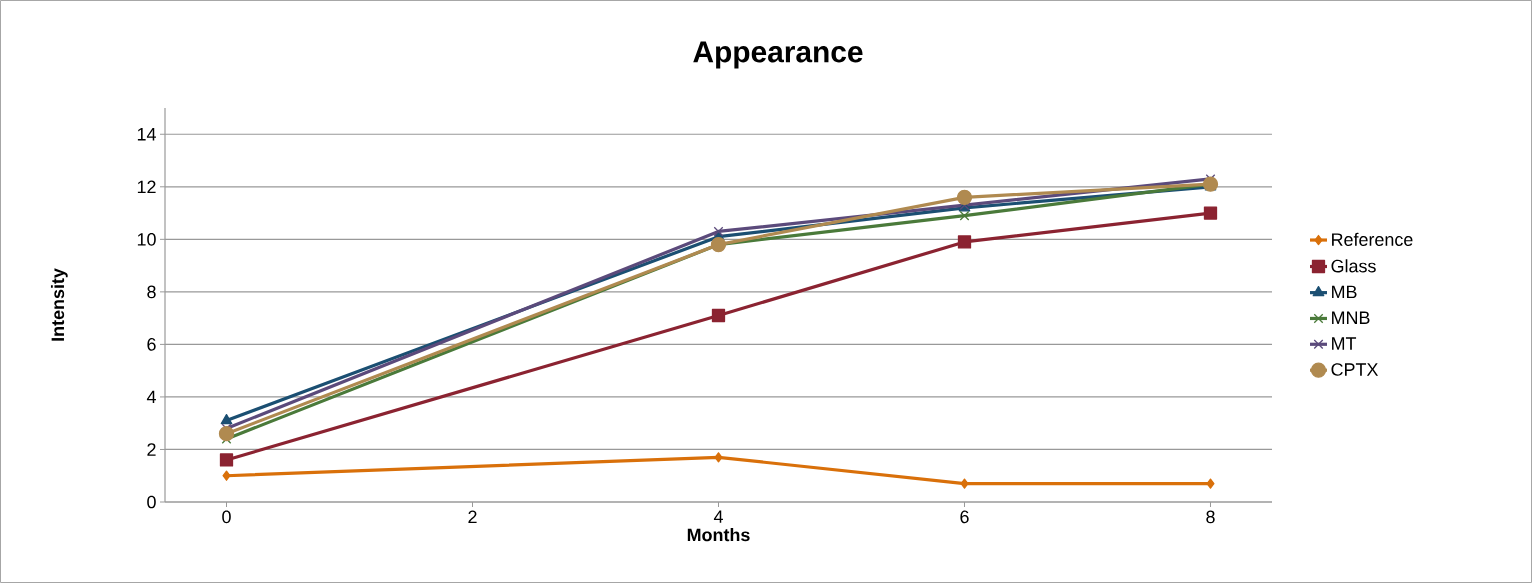 This screenshot has width=1532, height=583. I want to click on y-tick-label: 4, so click(151, 397).